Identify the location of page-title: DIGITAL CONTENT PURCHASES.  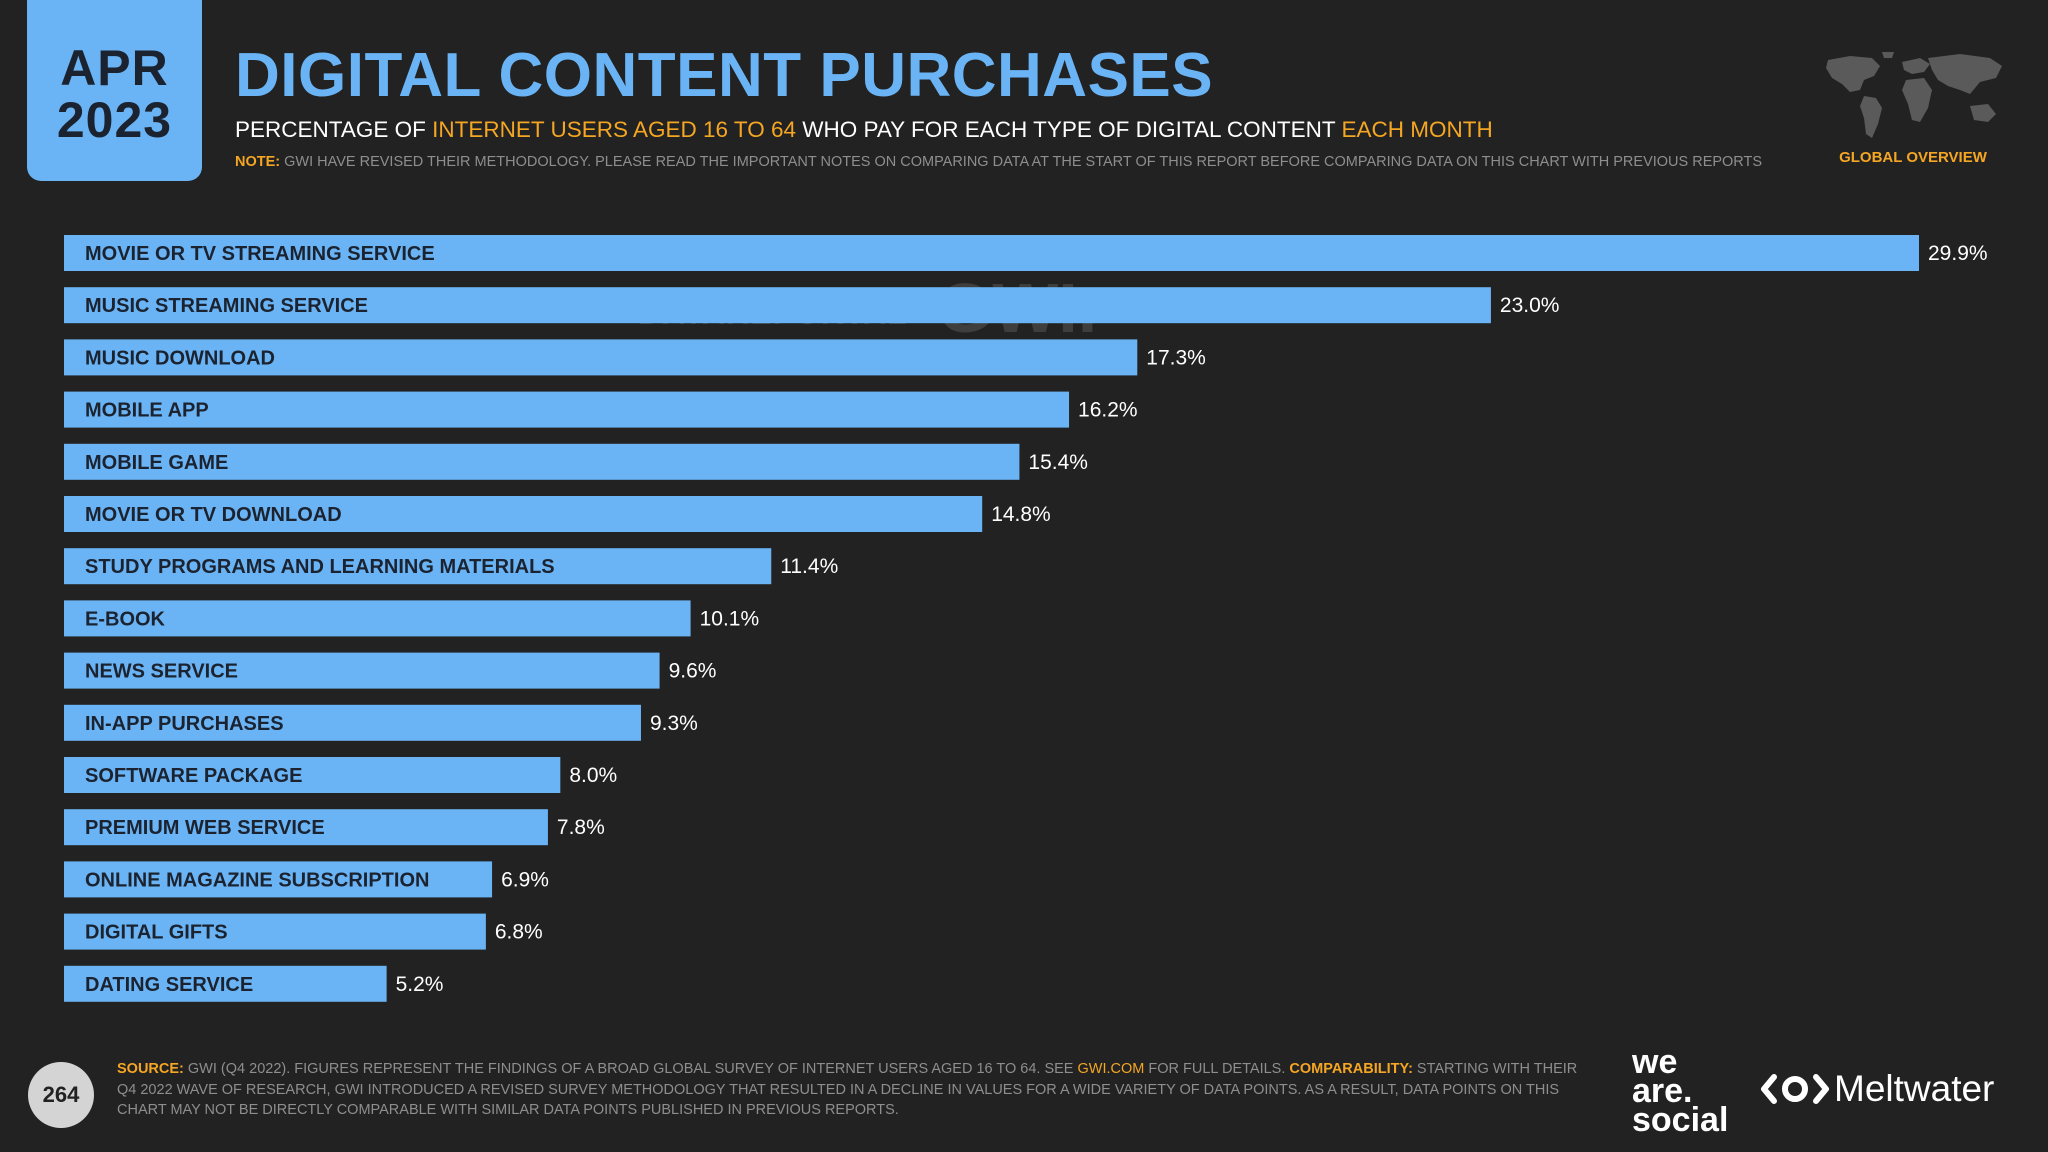
(724, 75).